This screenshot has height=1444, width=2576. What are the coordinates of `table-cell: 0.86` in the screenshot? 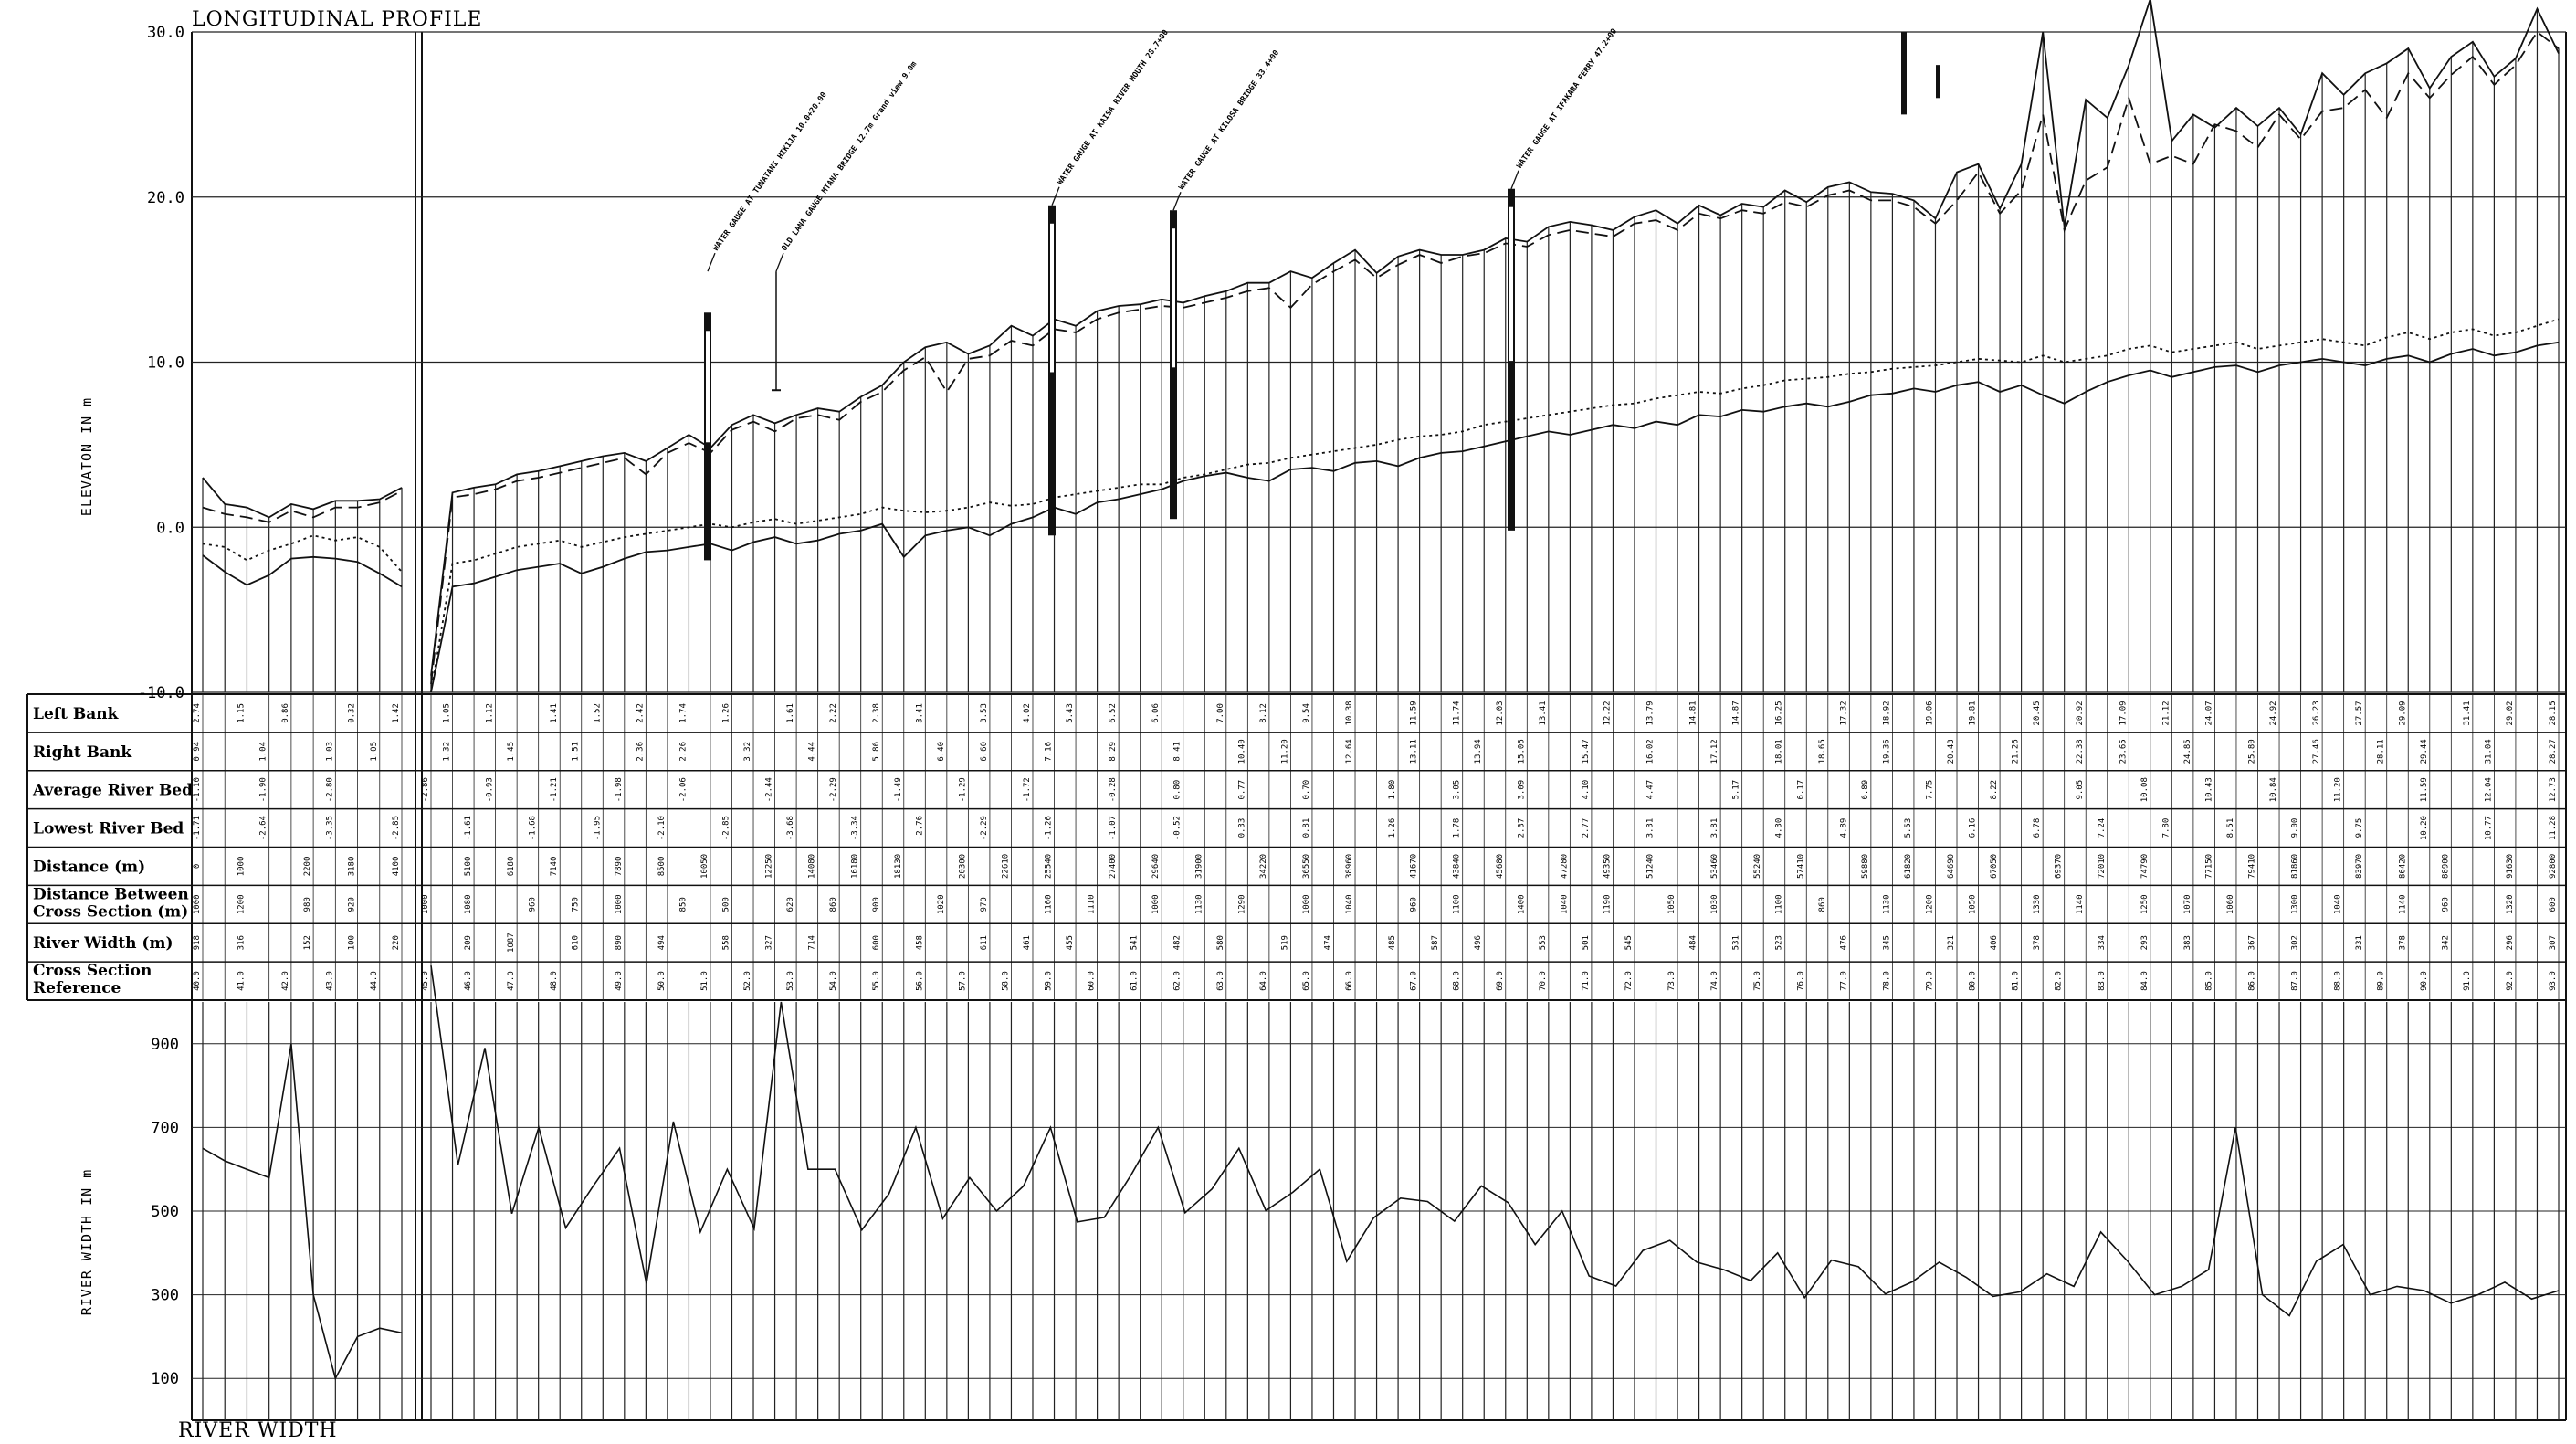 It's located at (285, 713).